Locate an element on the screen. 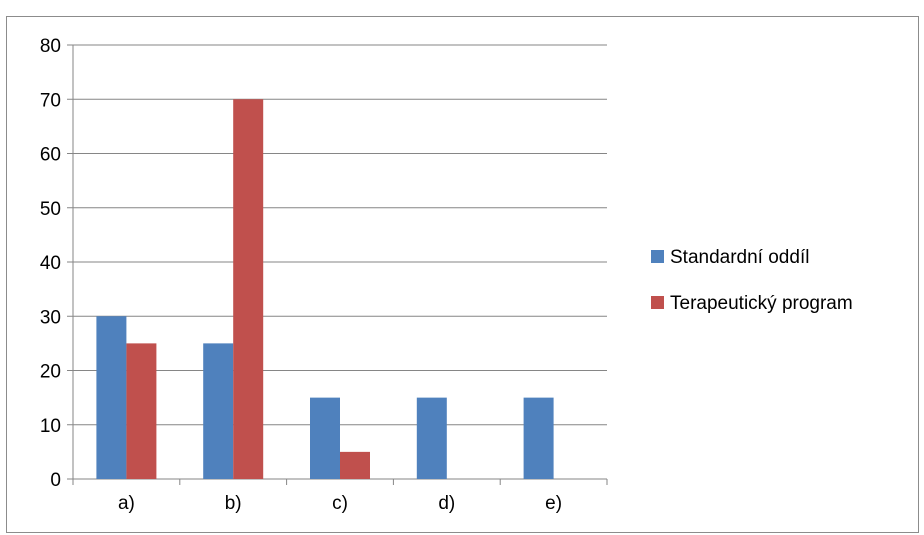 Image resolution: width=924 pixels, height=535 pixels. x-tick-label: e) is located at coordinates (553, 503).